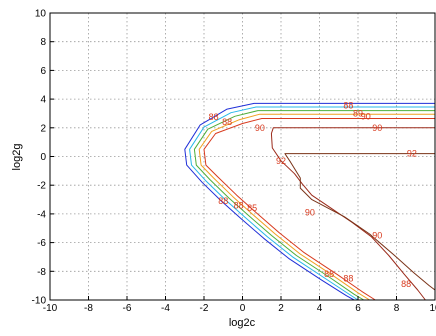 The image size is (436, 336). What do you see at coordinates (127, 308) in the screenshot?
I see `x-tick-label: -6` at bounding box center [127, 308].